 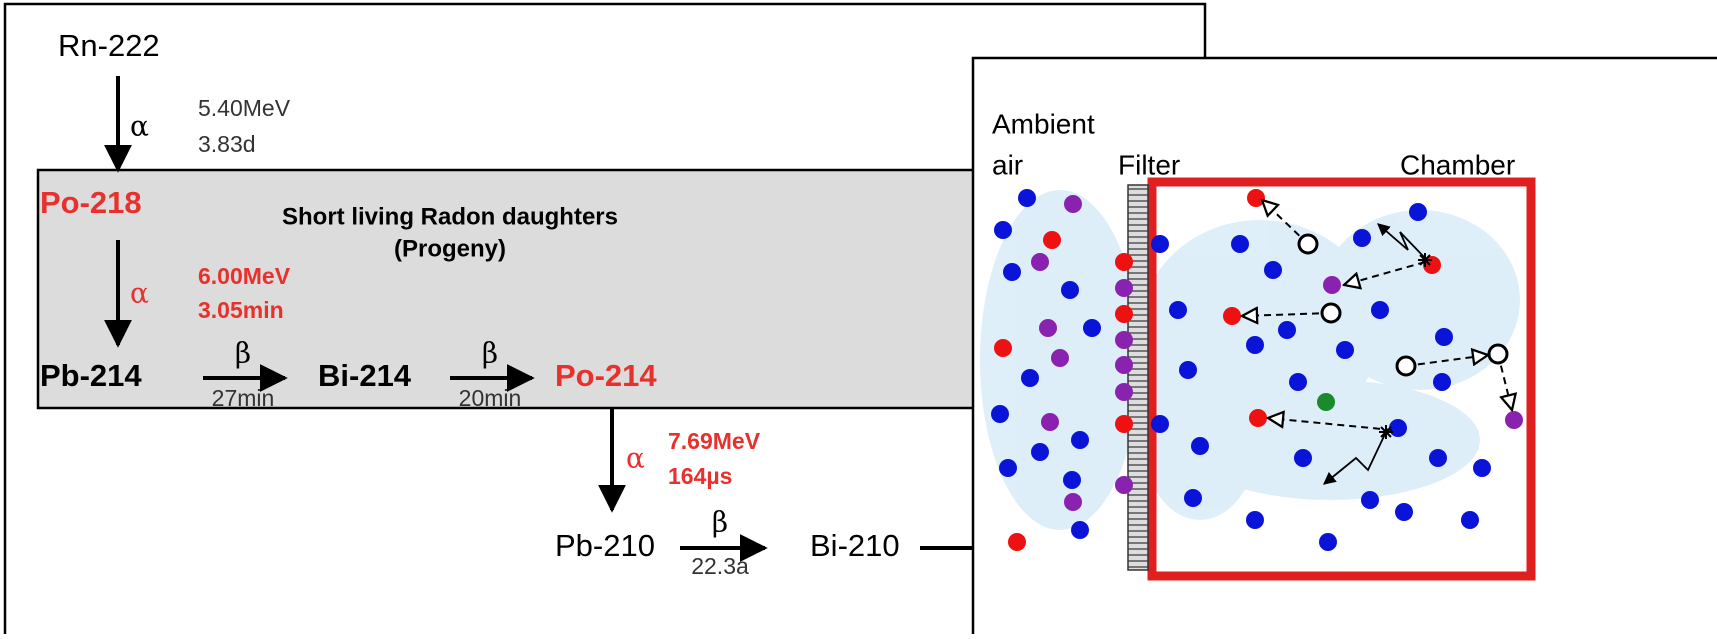 I want to click on halflife: 164µs, so click(x=700, y=476).